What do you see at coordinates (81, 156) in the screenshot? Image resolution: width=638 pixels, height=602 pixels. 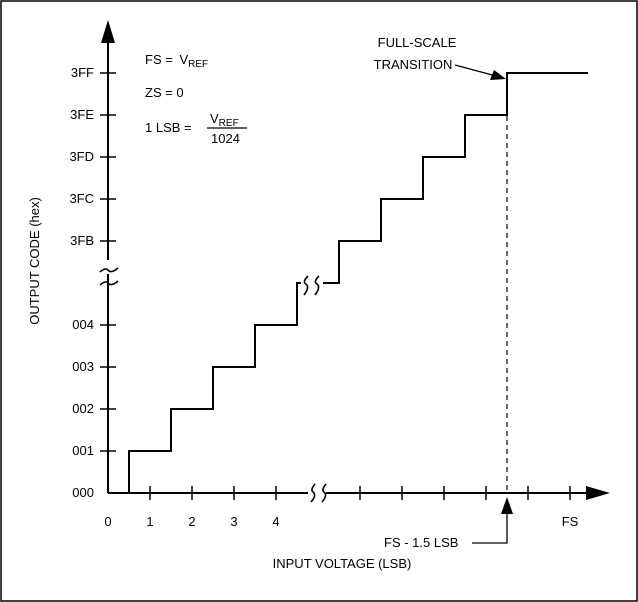 I see `y-tick-label: 3FD` at bounding box center [81, 156].